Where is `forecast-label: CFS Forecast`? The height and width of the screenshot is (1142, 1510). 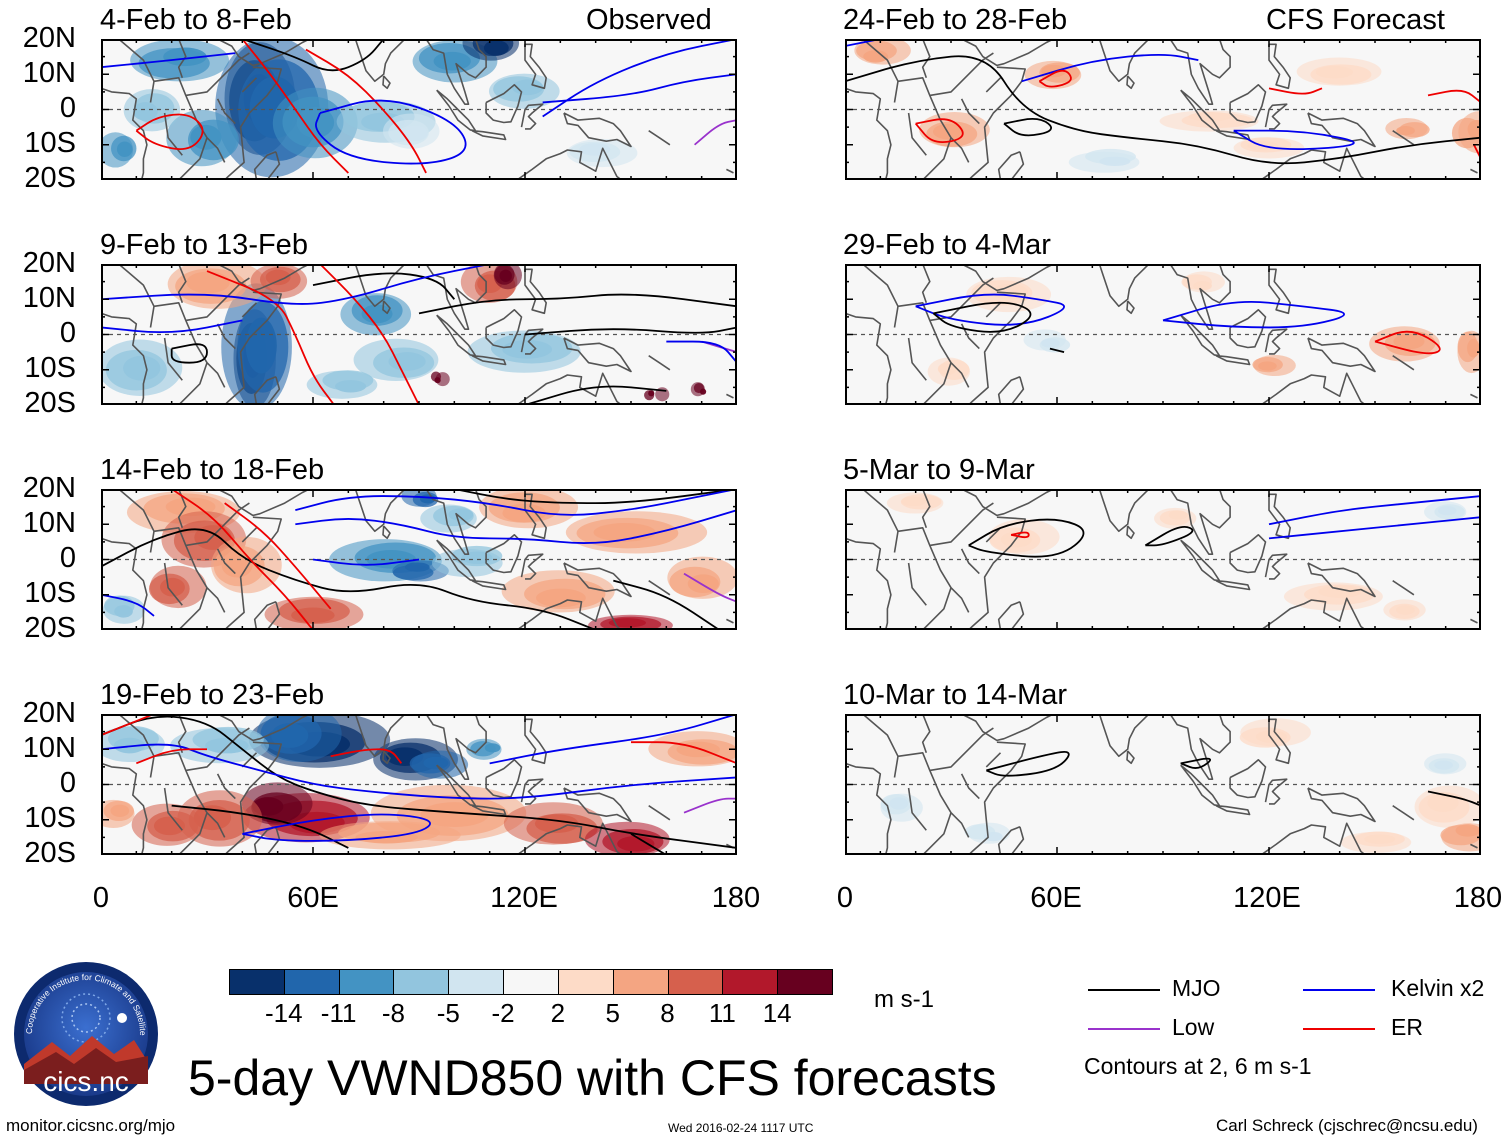 forecast-label: CFS Forecast is located at coordinates (1355, 20).